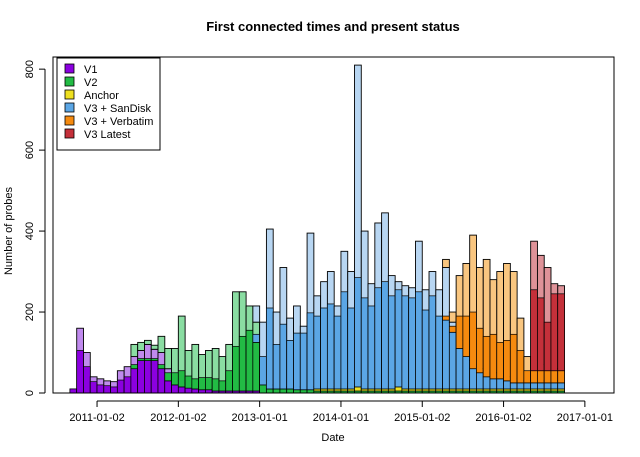  Describe the element at coordinates (332, 438) in the screenshot. I see `x-axis-label: Date` at that location.